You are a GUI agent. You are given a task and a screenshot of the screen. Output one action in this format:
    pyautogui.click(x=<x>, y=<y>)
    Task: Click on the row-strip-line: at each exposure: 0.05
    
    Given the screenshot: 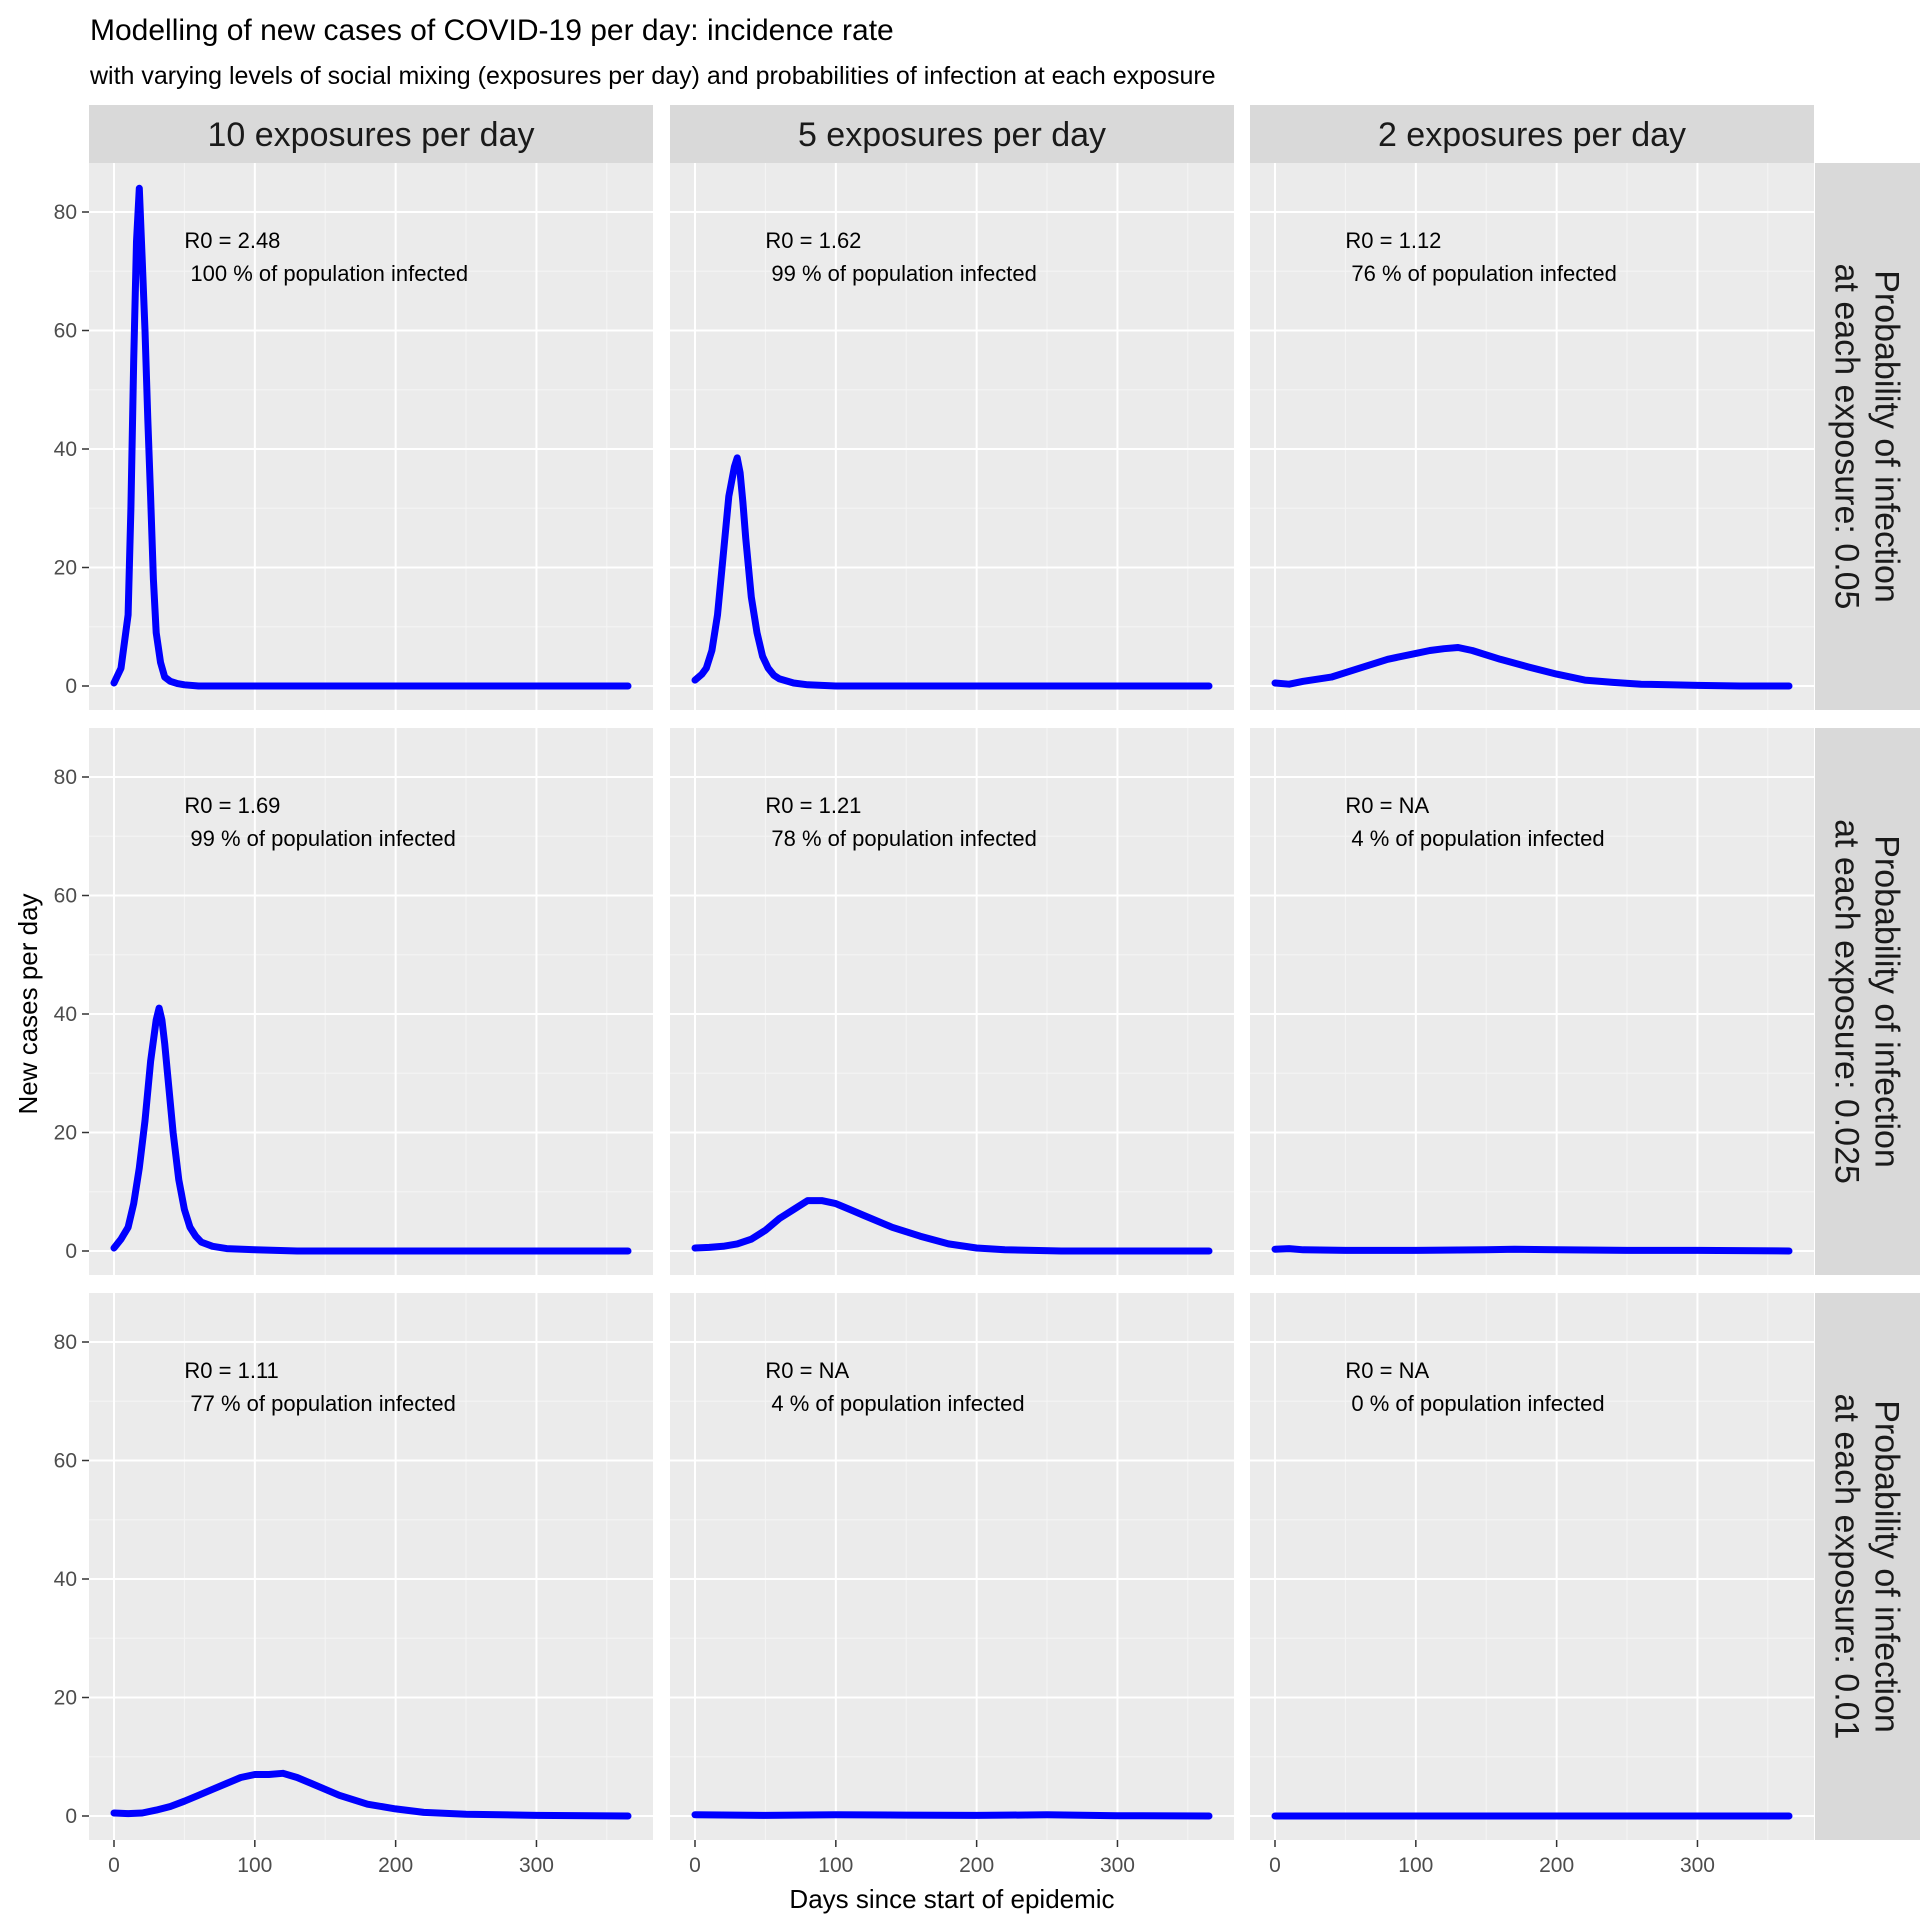 What is the action you would take?
    pyautogui.click(x=1847, y=437)
    